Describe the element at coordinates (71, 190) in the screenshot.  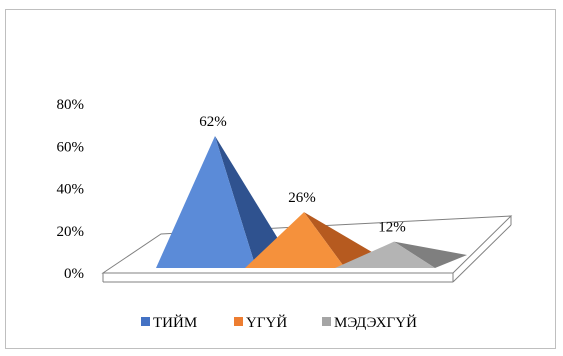
I see `y-tick-label: 40%` at that location.